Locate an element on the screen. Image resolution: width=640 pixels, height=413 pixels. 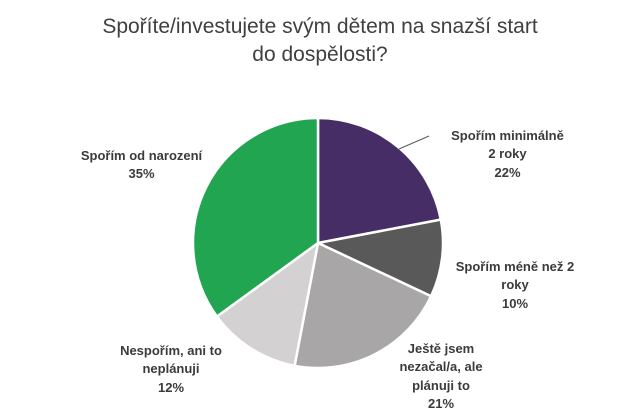
pie-slice-nesporim-ani-to-neplanuji is located at coordinates (267, 304).